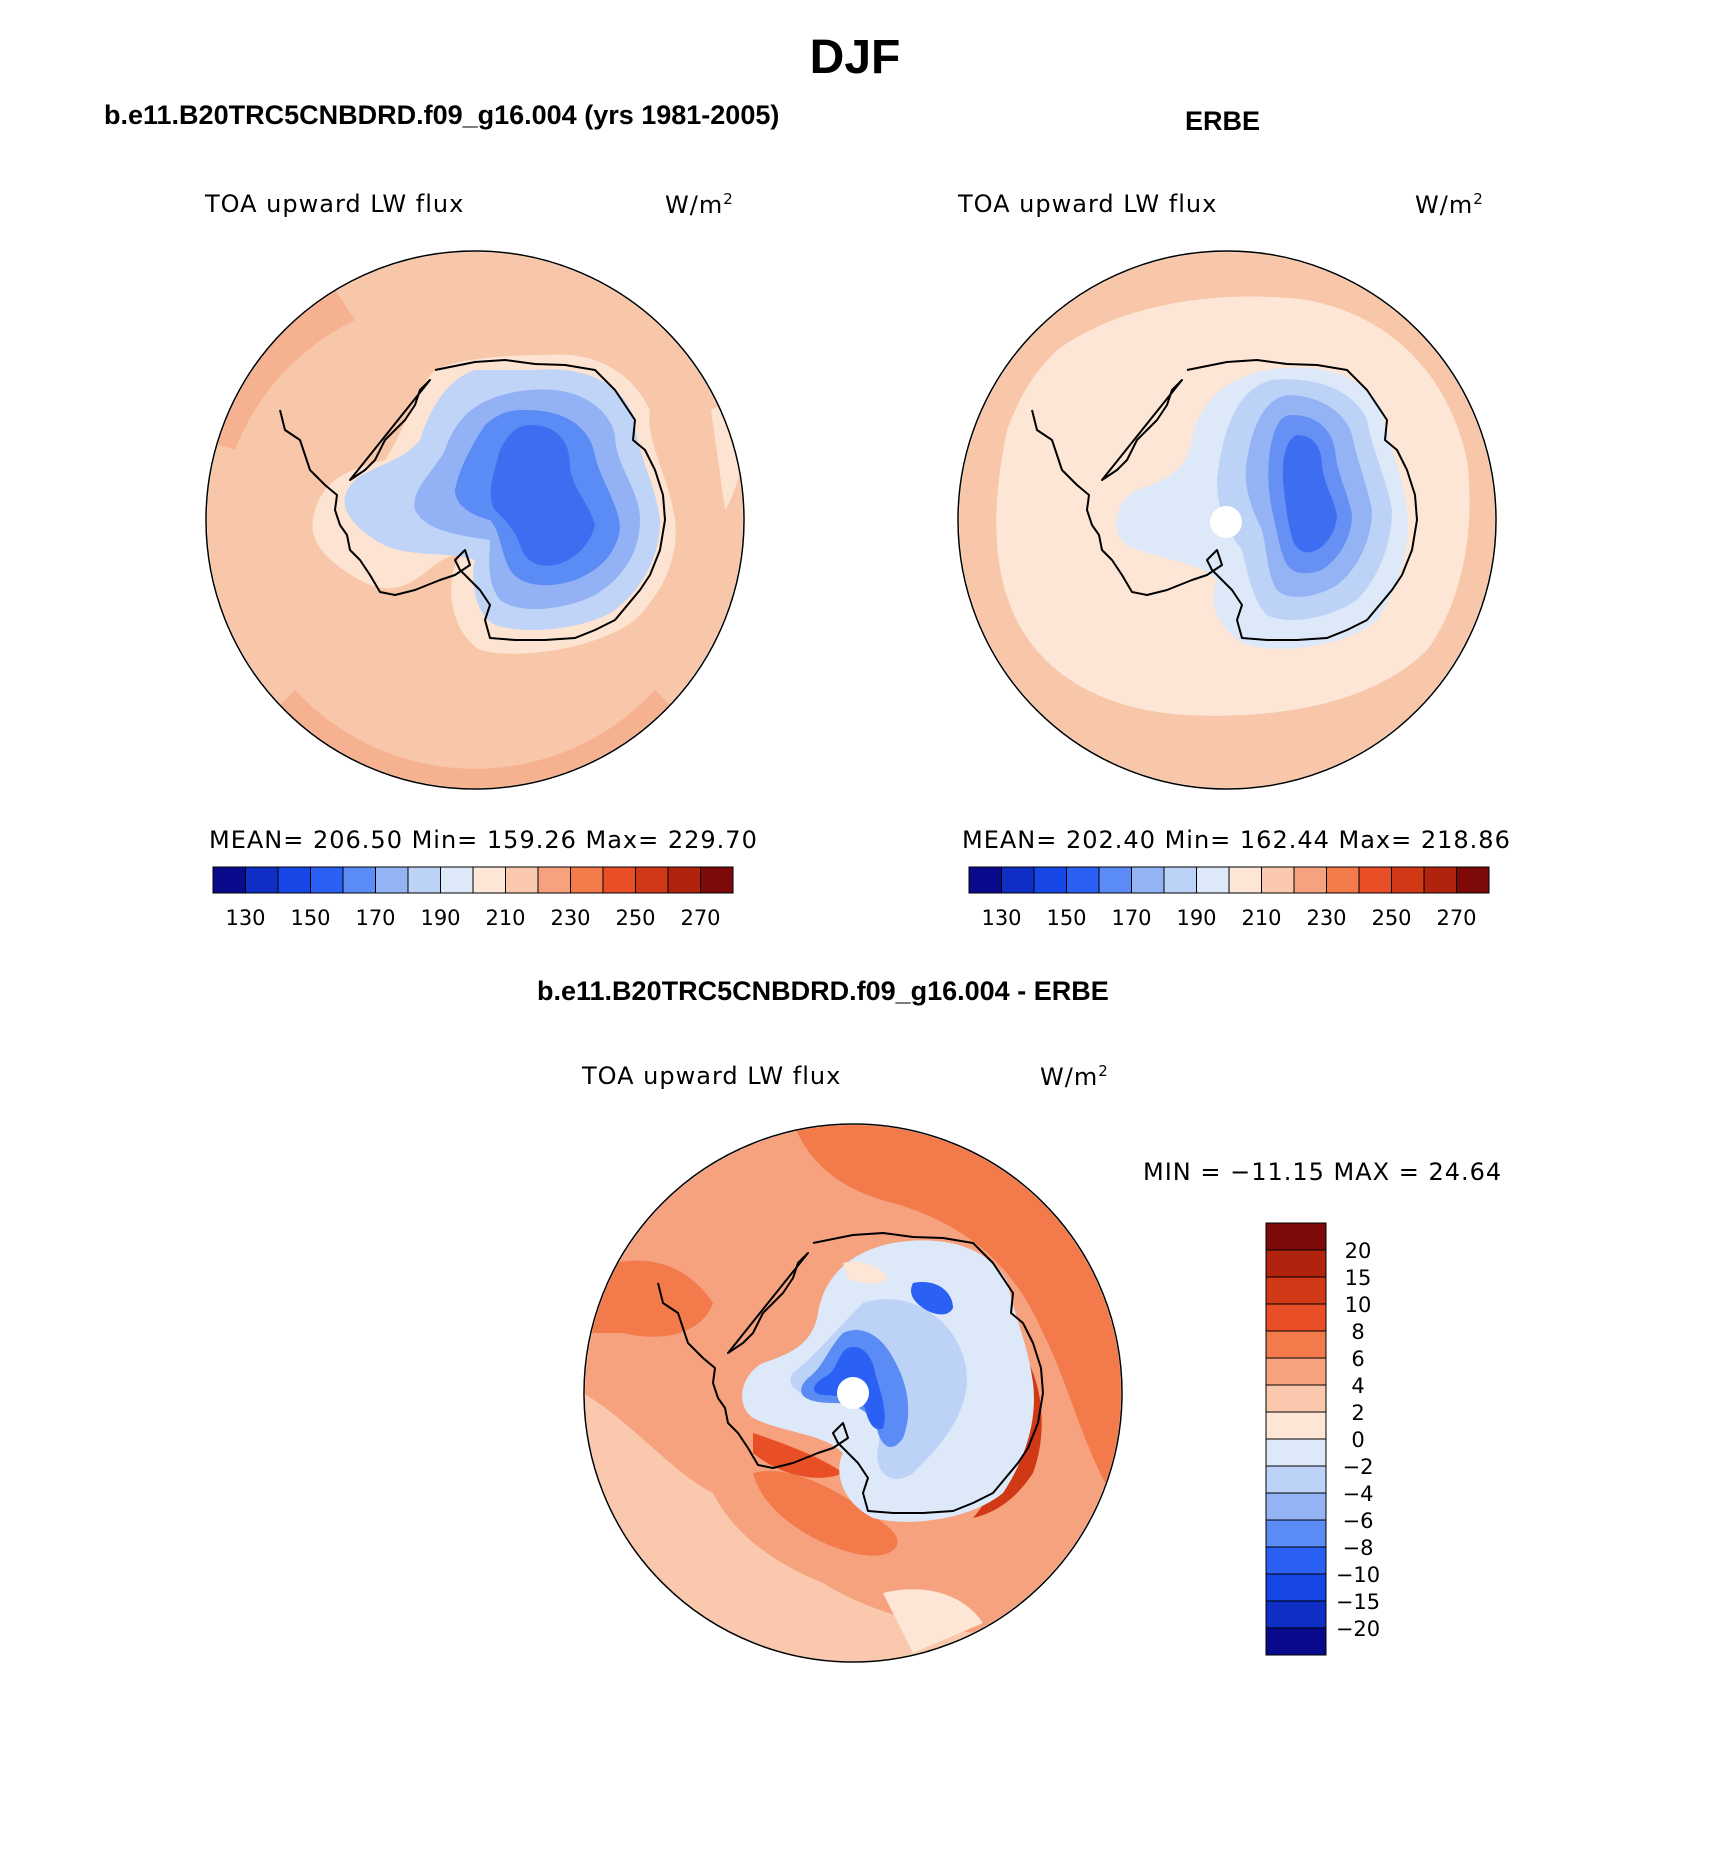 The image size is (1710, 1875). What do you see at coordinates (281, 370) in the screenshot?
I see `panel1-warm-rim-nw` at bounding box center [281, 370].